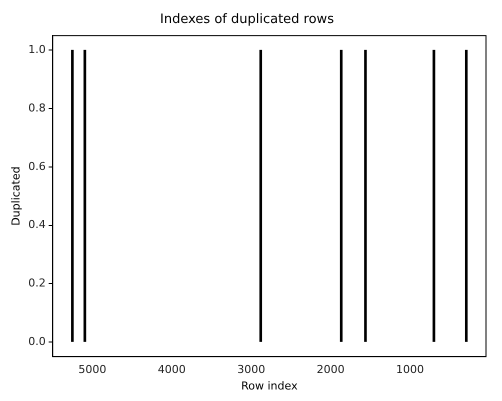  Describe the element at coordinates (251, 369) in the screenshot. I see `x-tick-label: 3000` at that location.